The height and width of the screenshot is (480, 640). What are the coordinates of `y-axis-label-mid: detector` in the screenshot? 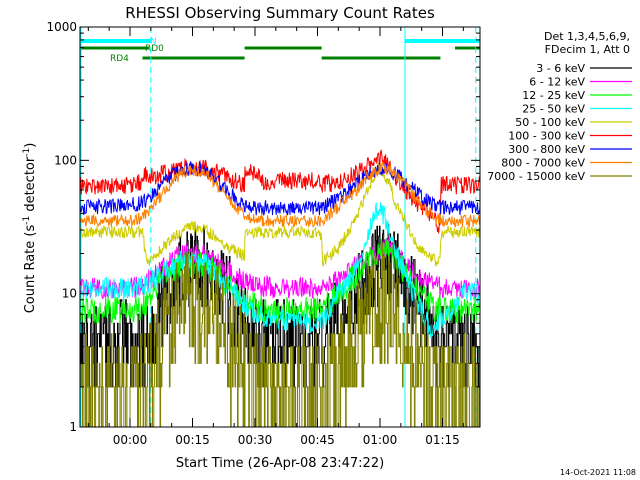 It's located at (30, 186).